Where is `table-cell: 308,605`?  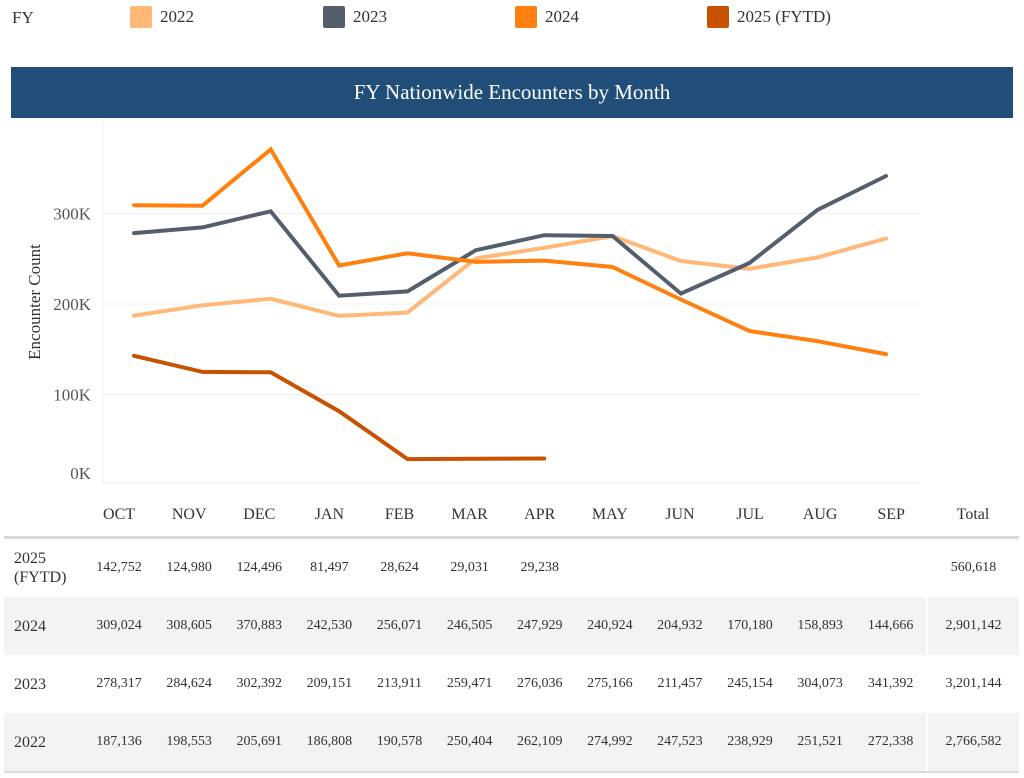
table-cell: 308,605 is located at coordinates (189, 626).